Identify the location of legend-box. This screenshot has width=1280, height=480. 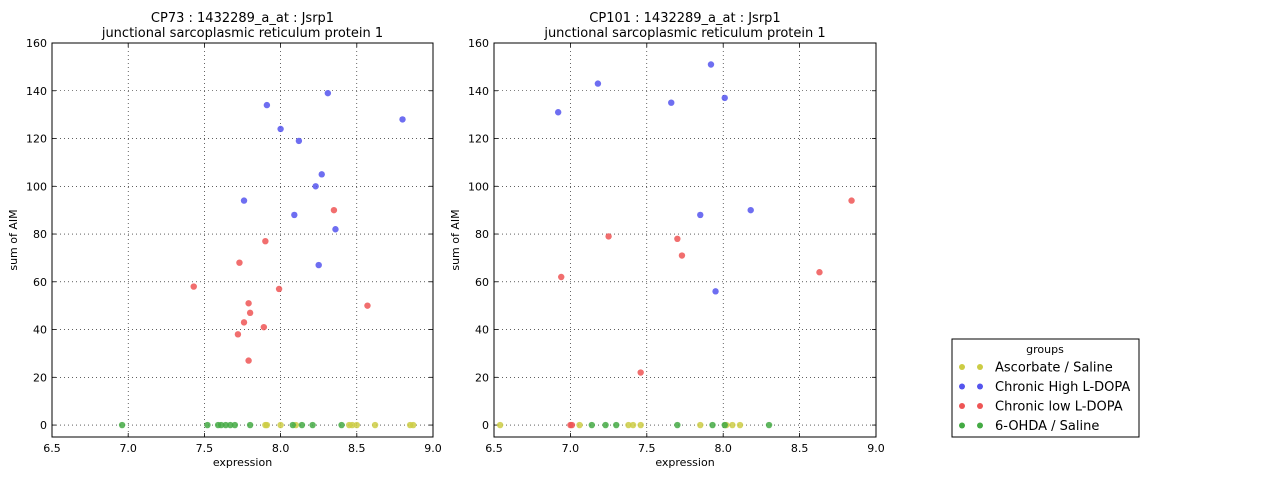
(1045, 388).